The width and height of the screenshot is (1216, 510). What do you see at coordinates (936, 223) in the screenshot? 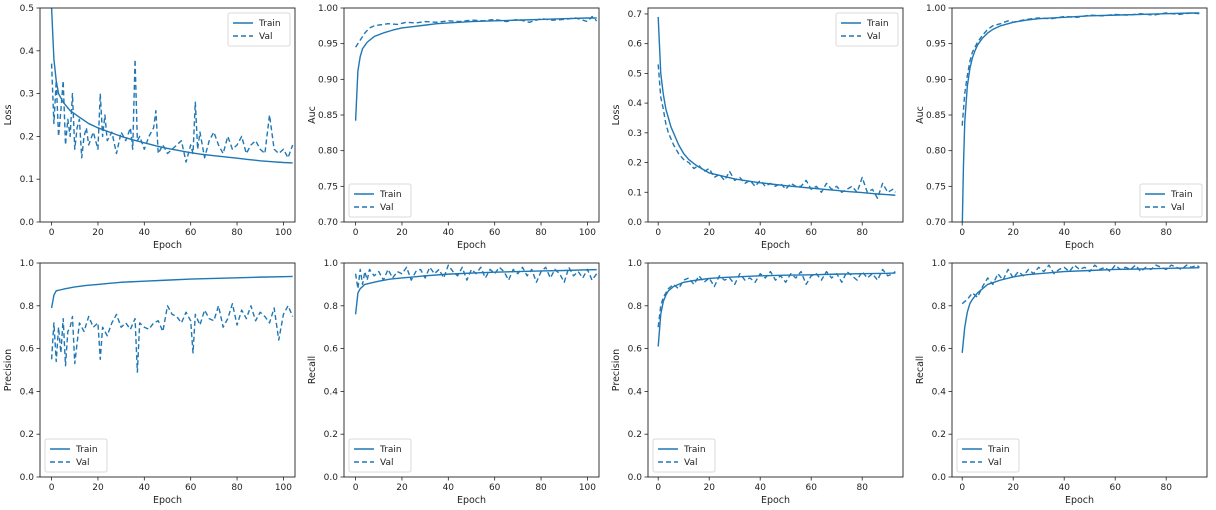
I see `y-tick-label: 0.70` at bounding box center [936, 223].